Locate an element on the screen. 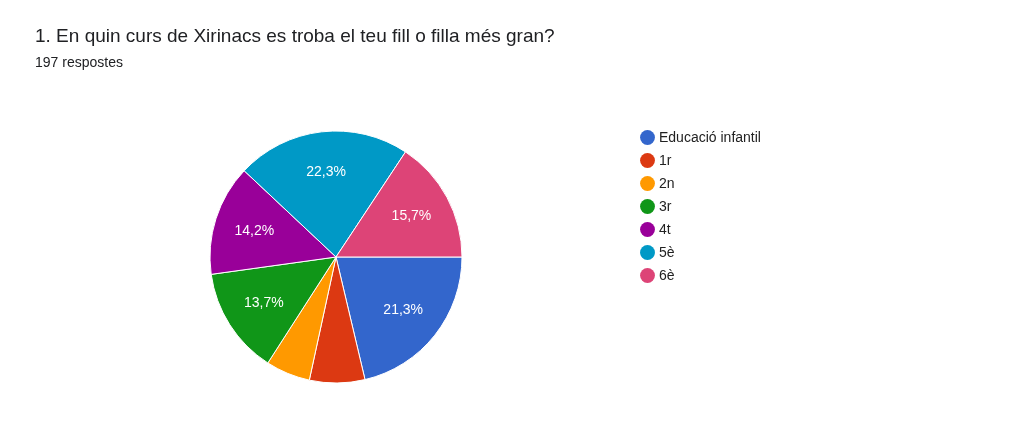  data-label: 14,2% is located at coordinates (254, 230).